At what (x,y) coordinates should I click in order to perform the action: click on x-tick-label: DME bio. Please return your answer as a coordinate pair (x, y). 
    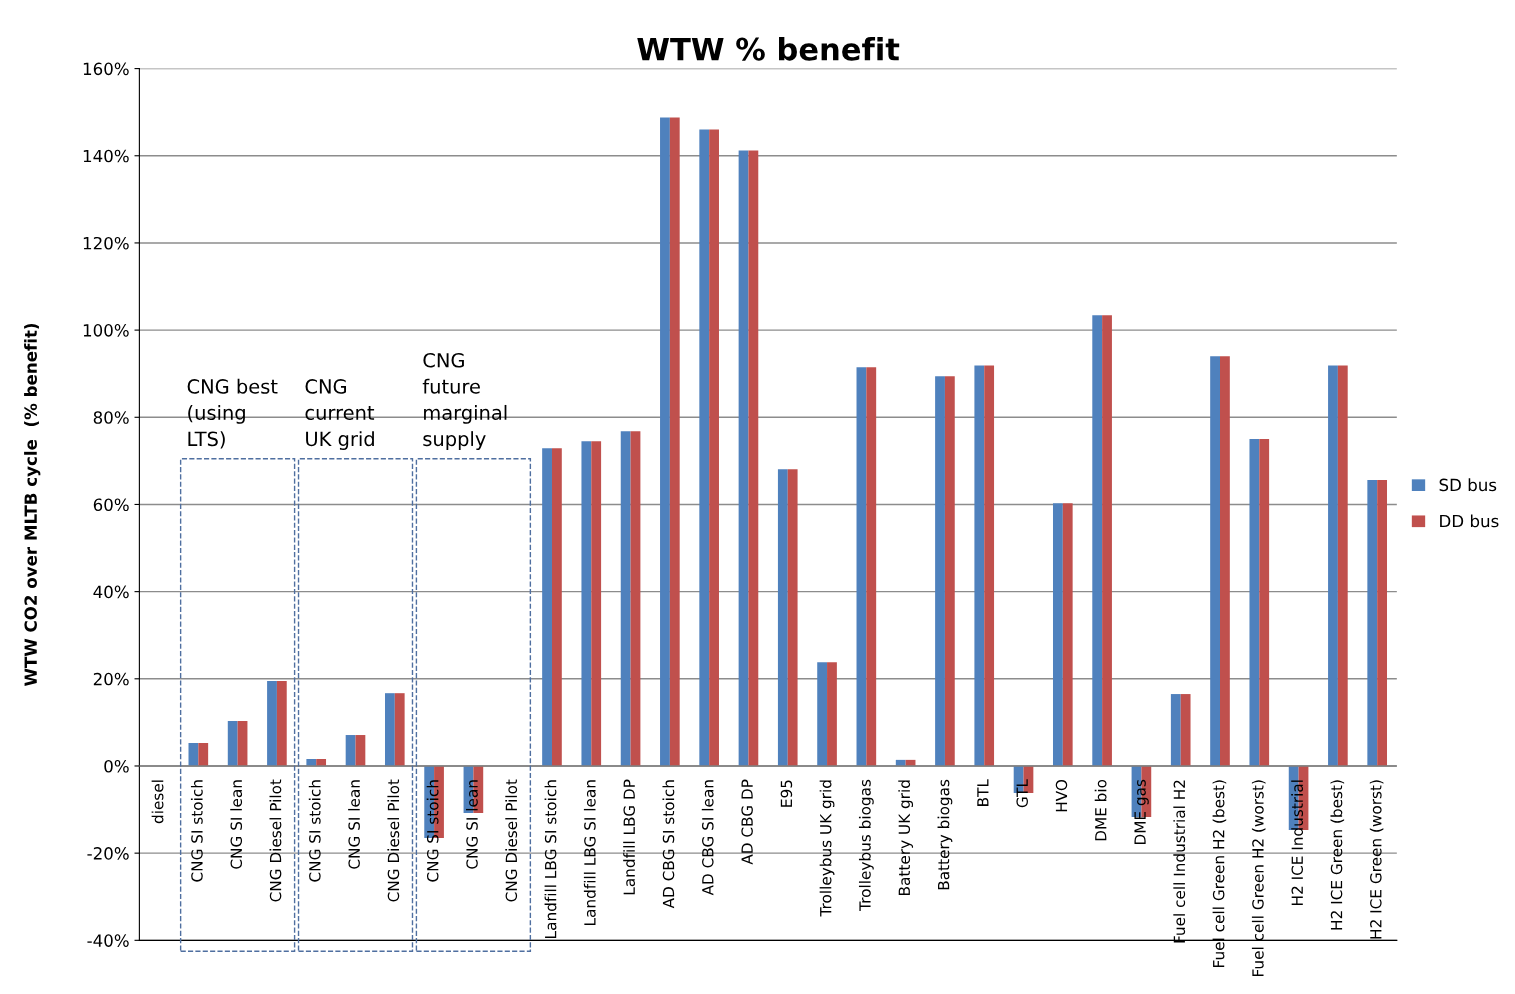
    Looking at the image, I should click on (1100, 810).